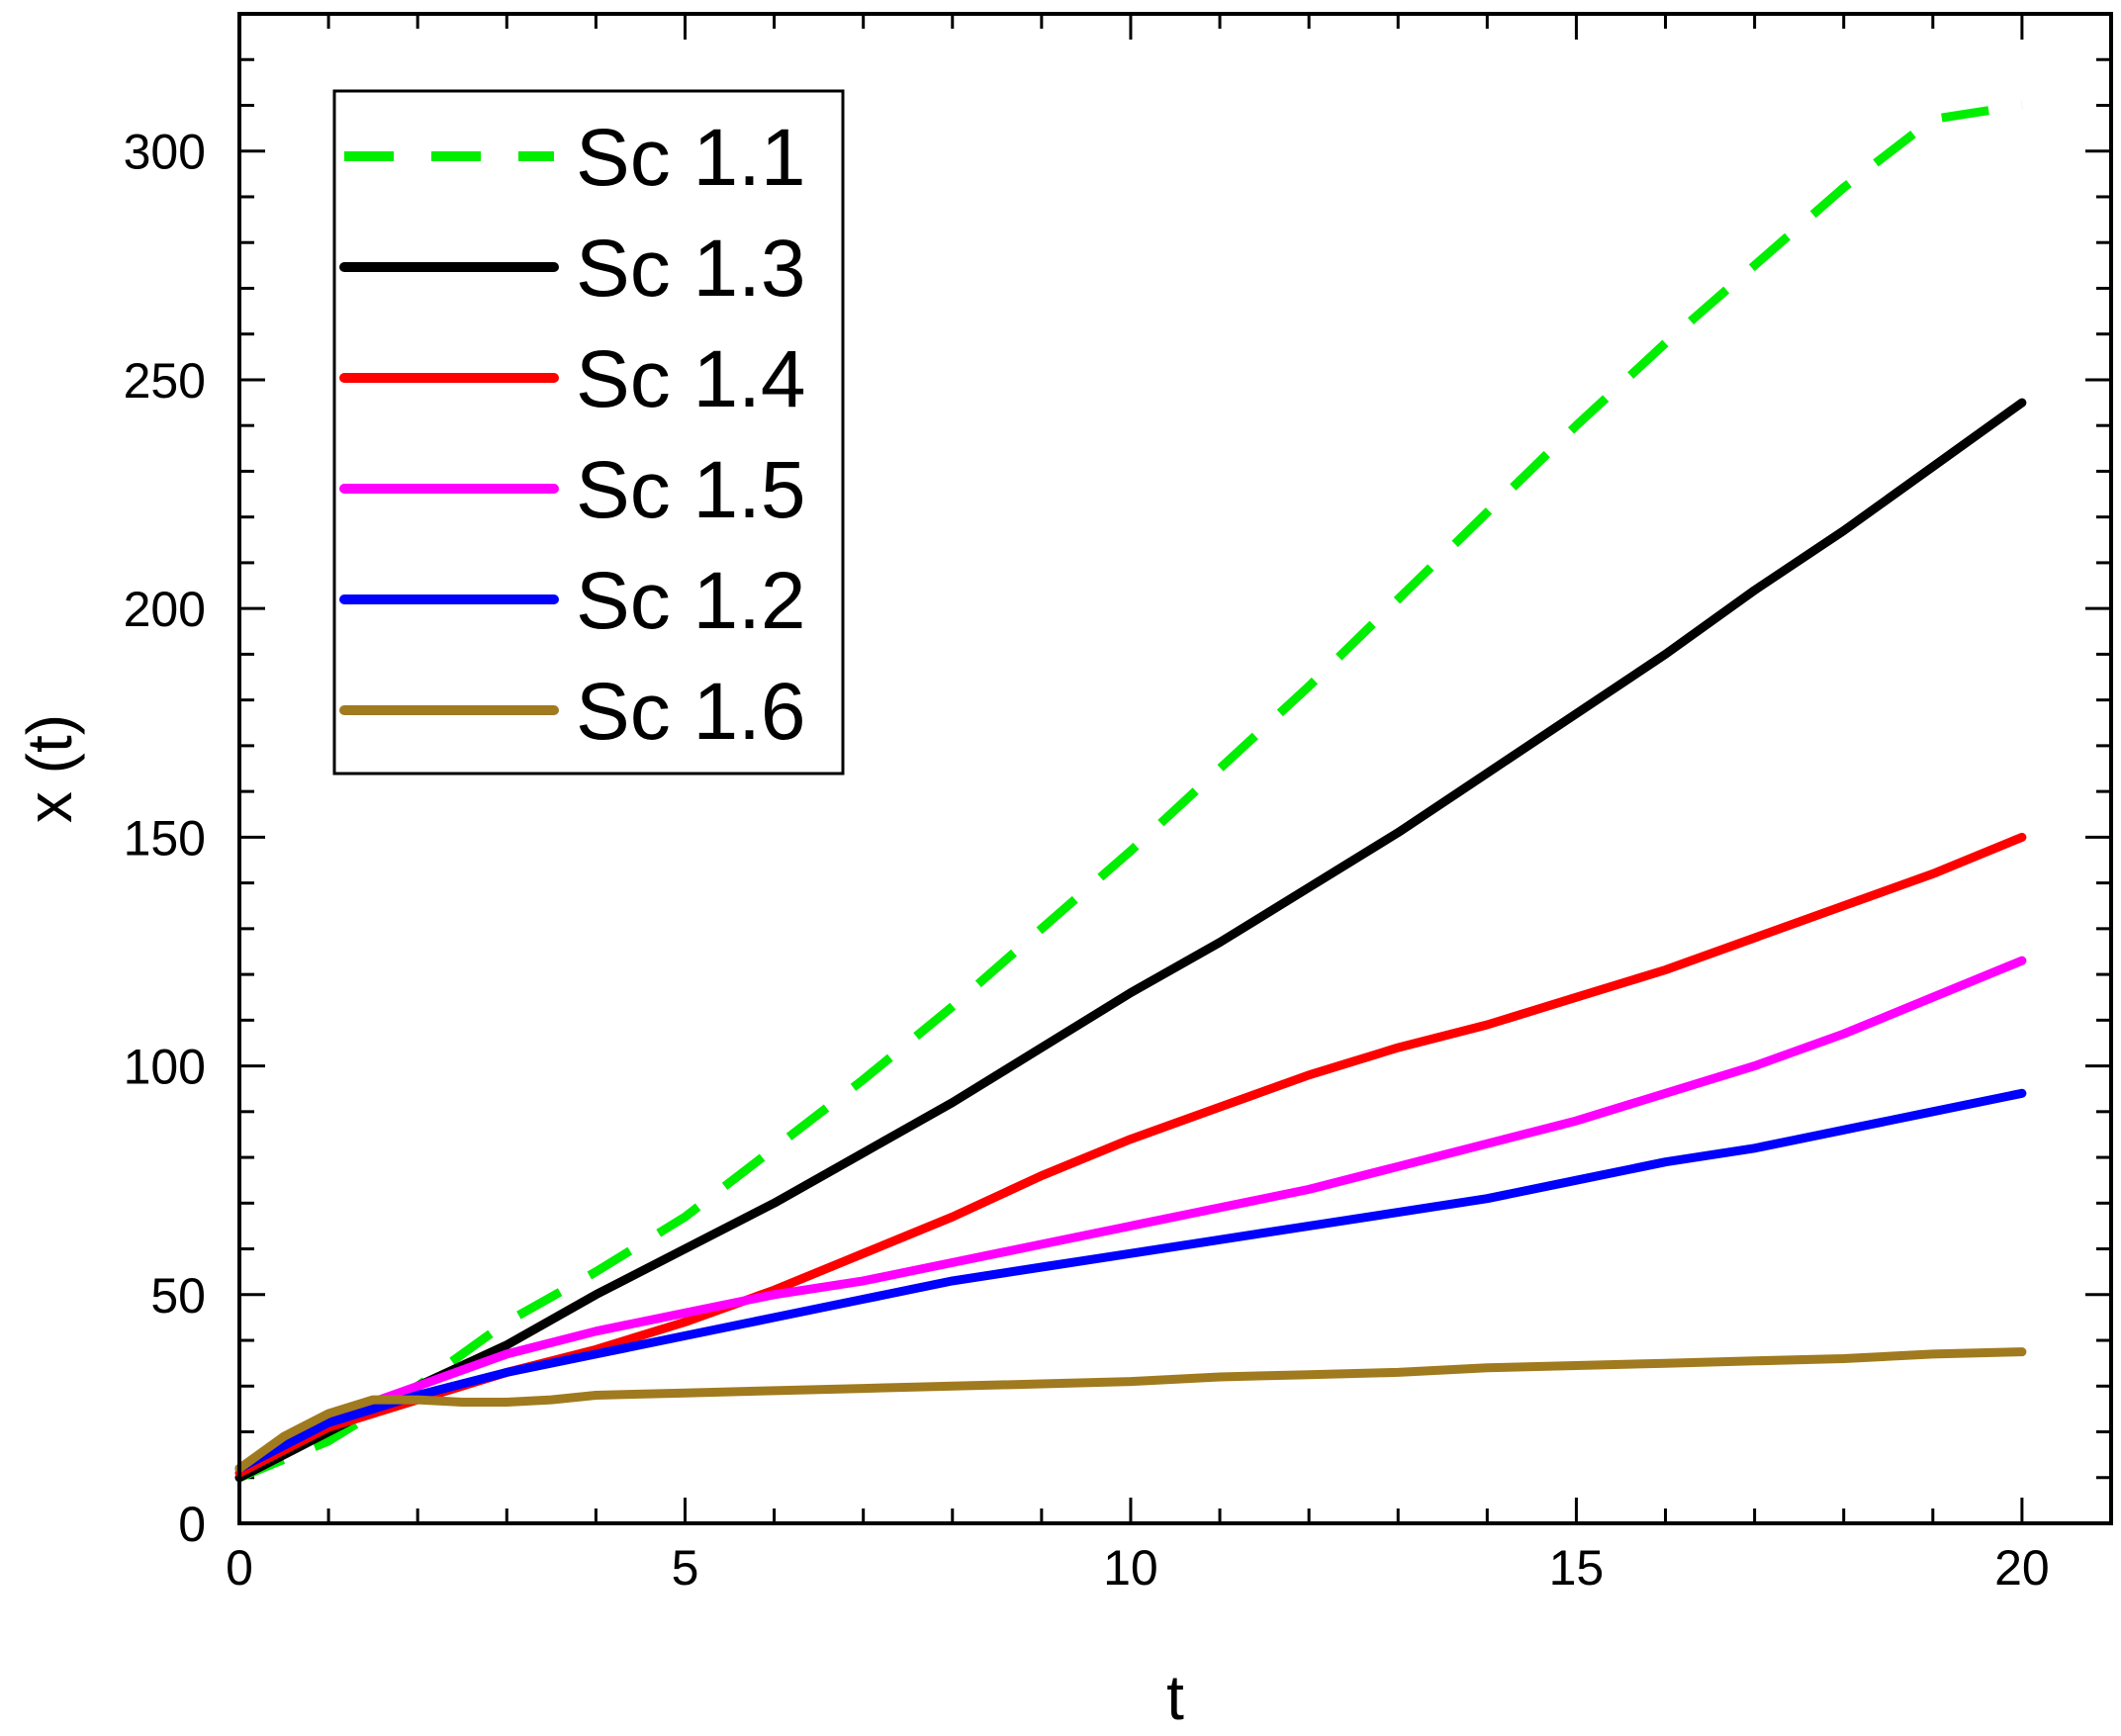 The height and width of the screenshot is (1736, 2121). What do you see at coordinates (1130, 1568) in the screenshot?
I see `x-tick-label: 10` at bounding box center [1130, 1568].